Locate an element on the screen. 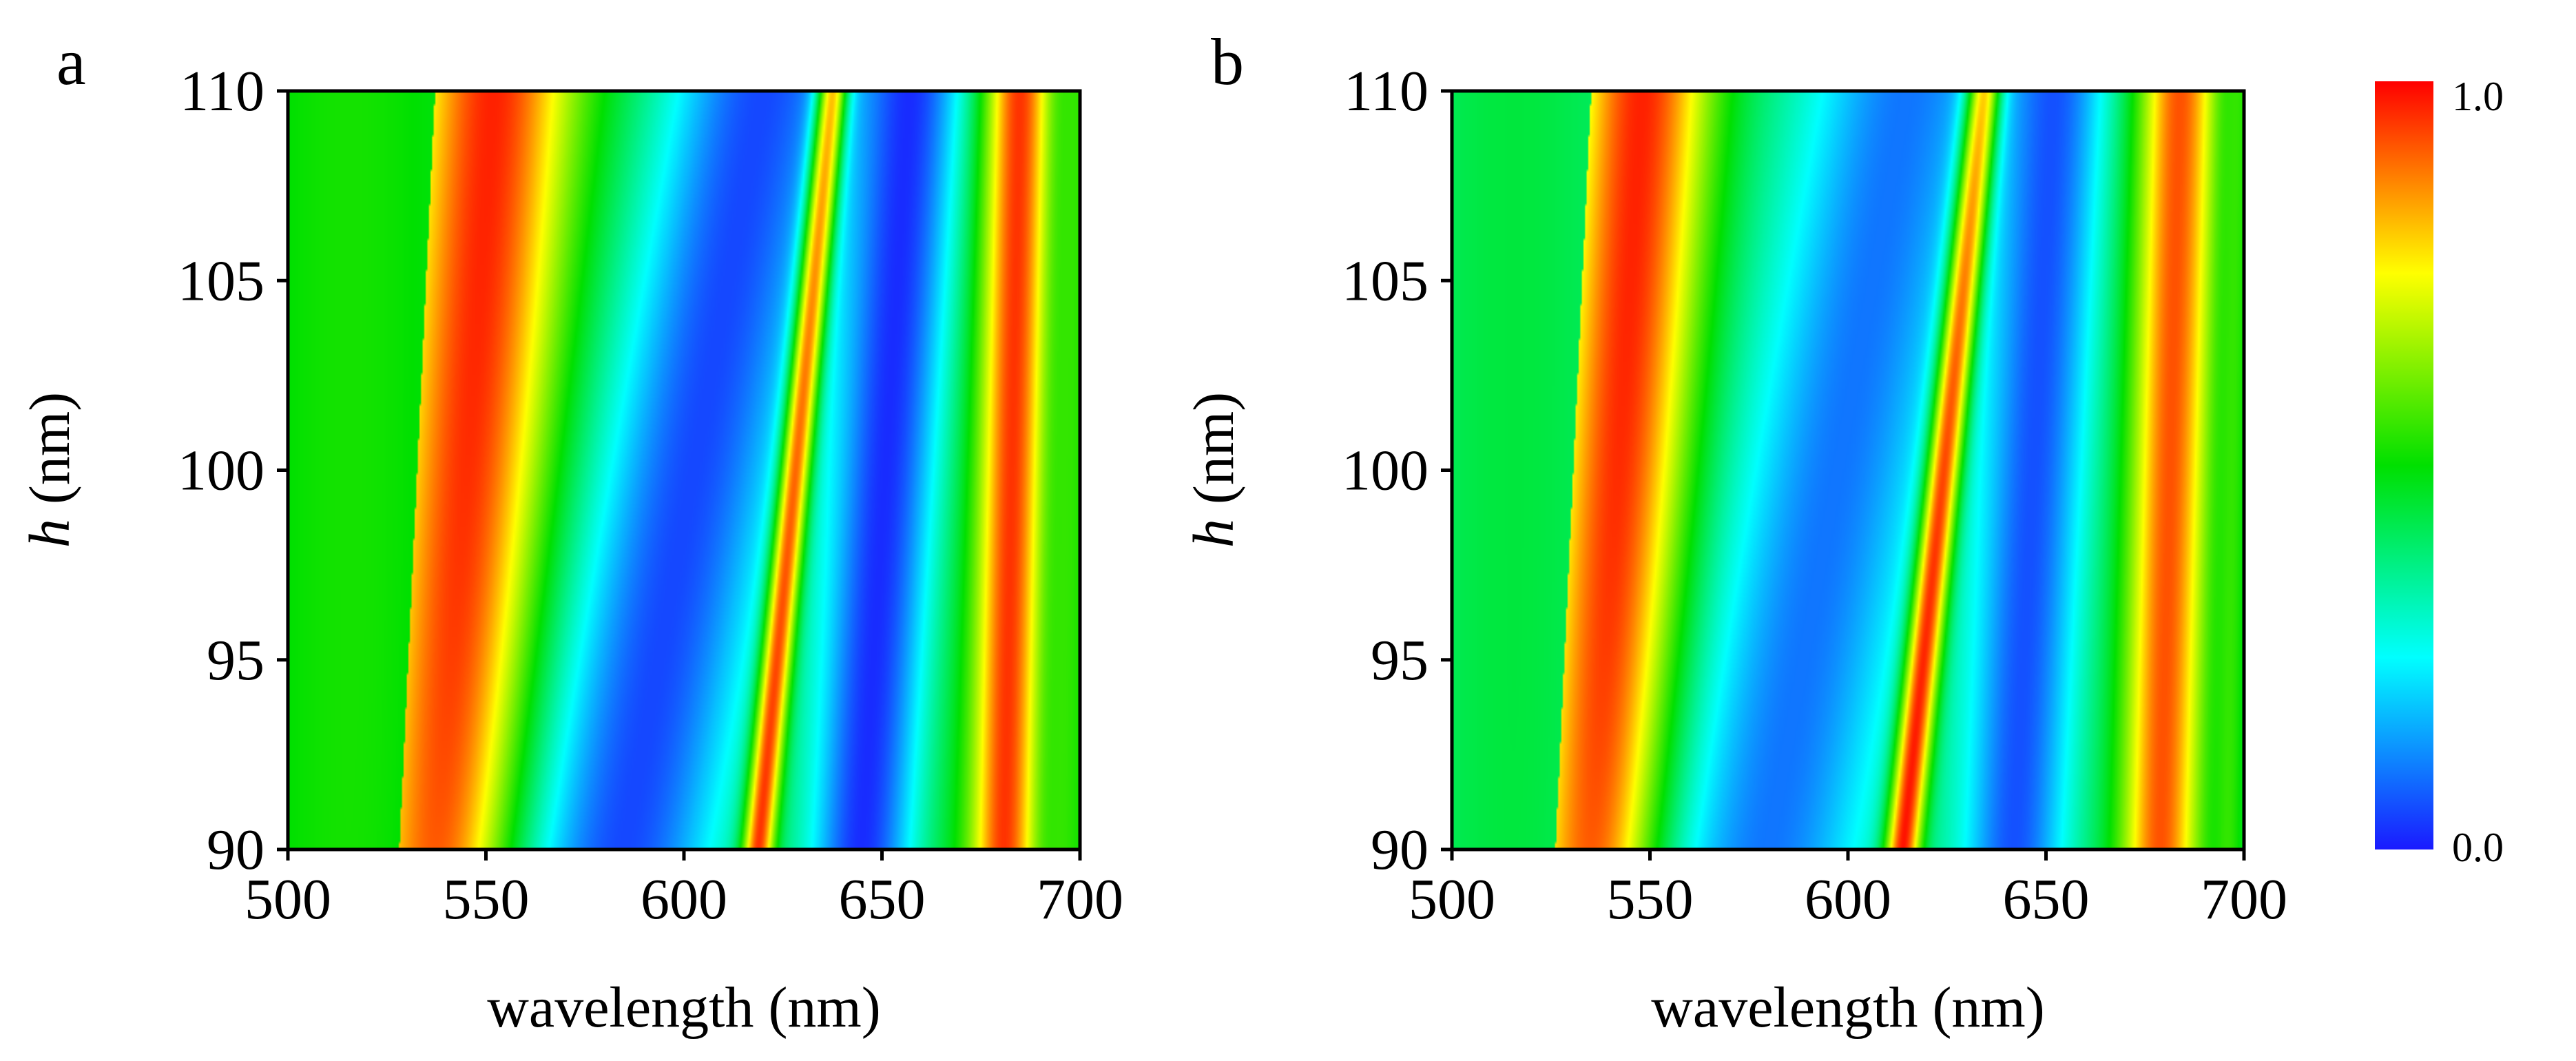 This screenshot has width=2576, height=1061. panel-b-xlabel: wavelength (nm) is located at coordinates (1847, 1008).